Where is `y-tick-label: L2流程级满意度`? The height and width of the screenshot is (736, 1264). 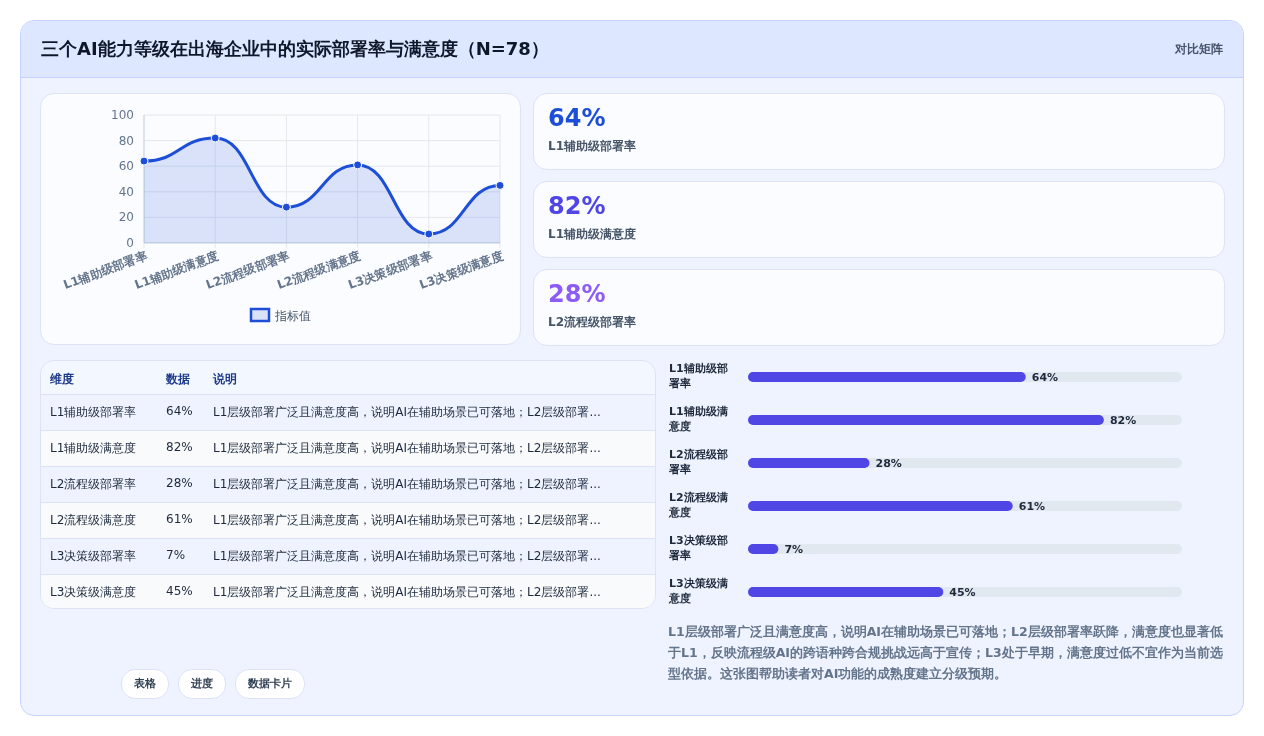
y-tick-label: L2流程级满意度 is located at coordinates (698, 505).